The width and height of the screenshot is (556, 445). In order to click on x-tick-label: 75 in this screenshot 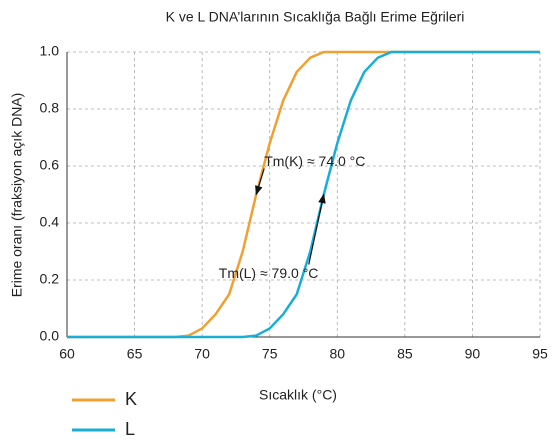, I will do `click(270, 354)`.